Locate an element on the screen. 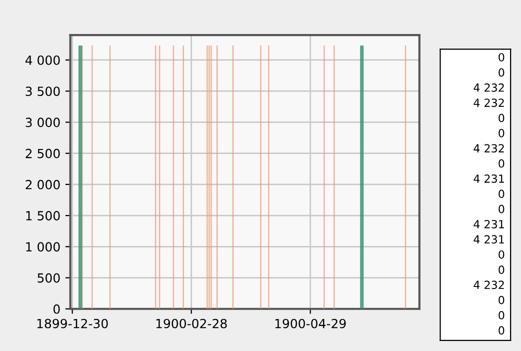 The image size is (521, 351). y-tick-label: 2 000 is located at coordinates (43, 185).